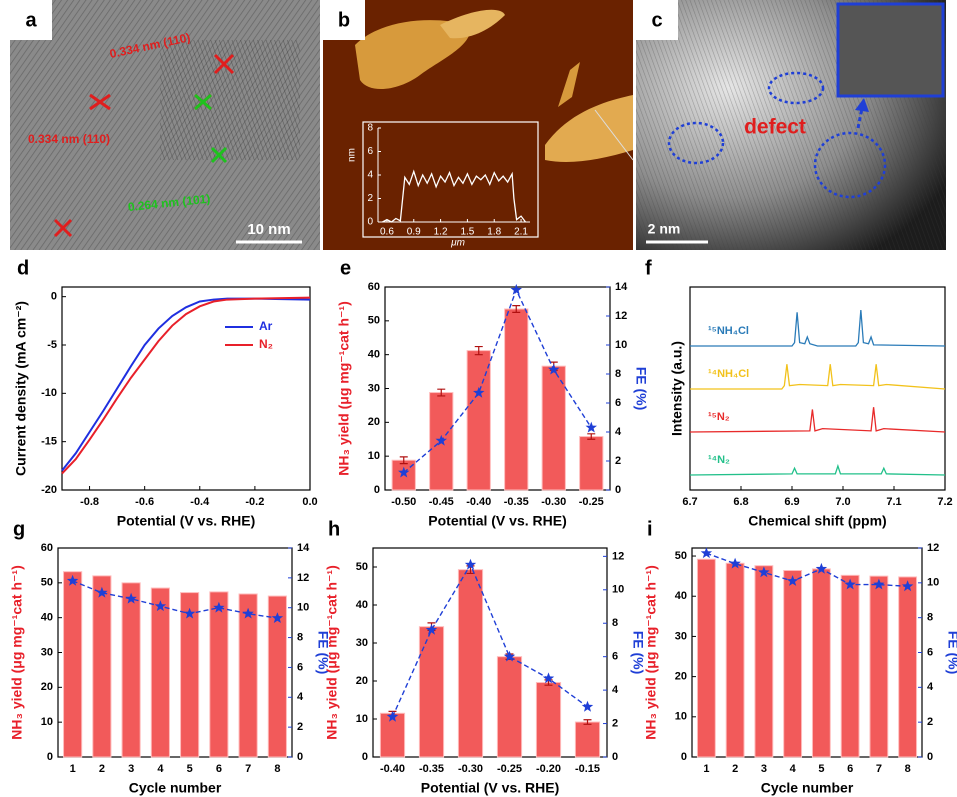 The image size is (957, 797). Describe the element at coordinates (689, 502) in the screenshot. I see `x-tick-label: 6.7` at that location.